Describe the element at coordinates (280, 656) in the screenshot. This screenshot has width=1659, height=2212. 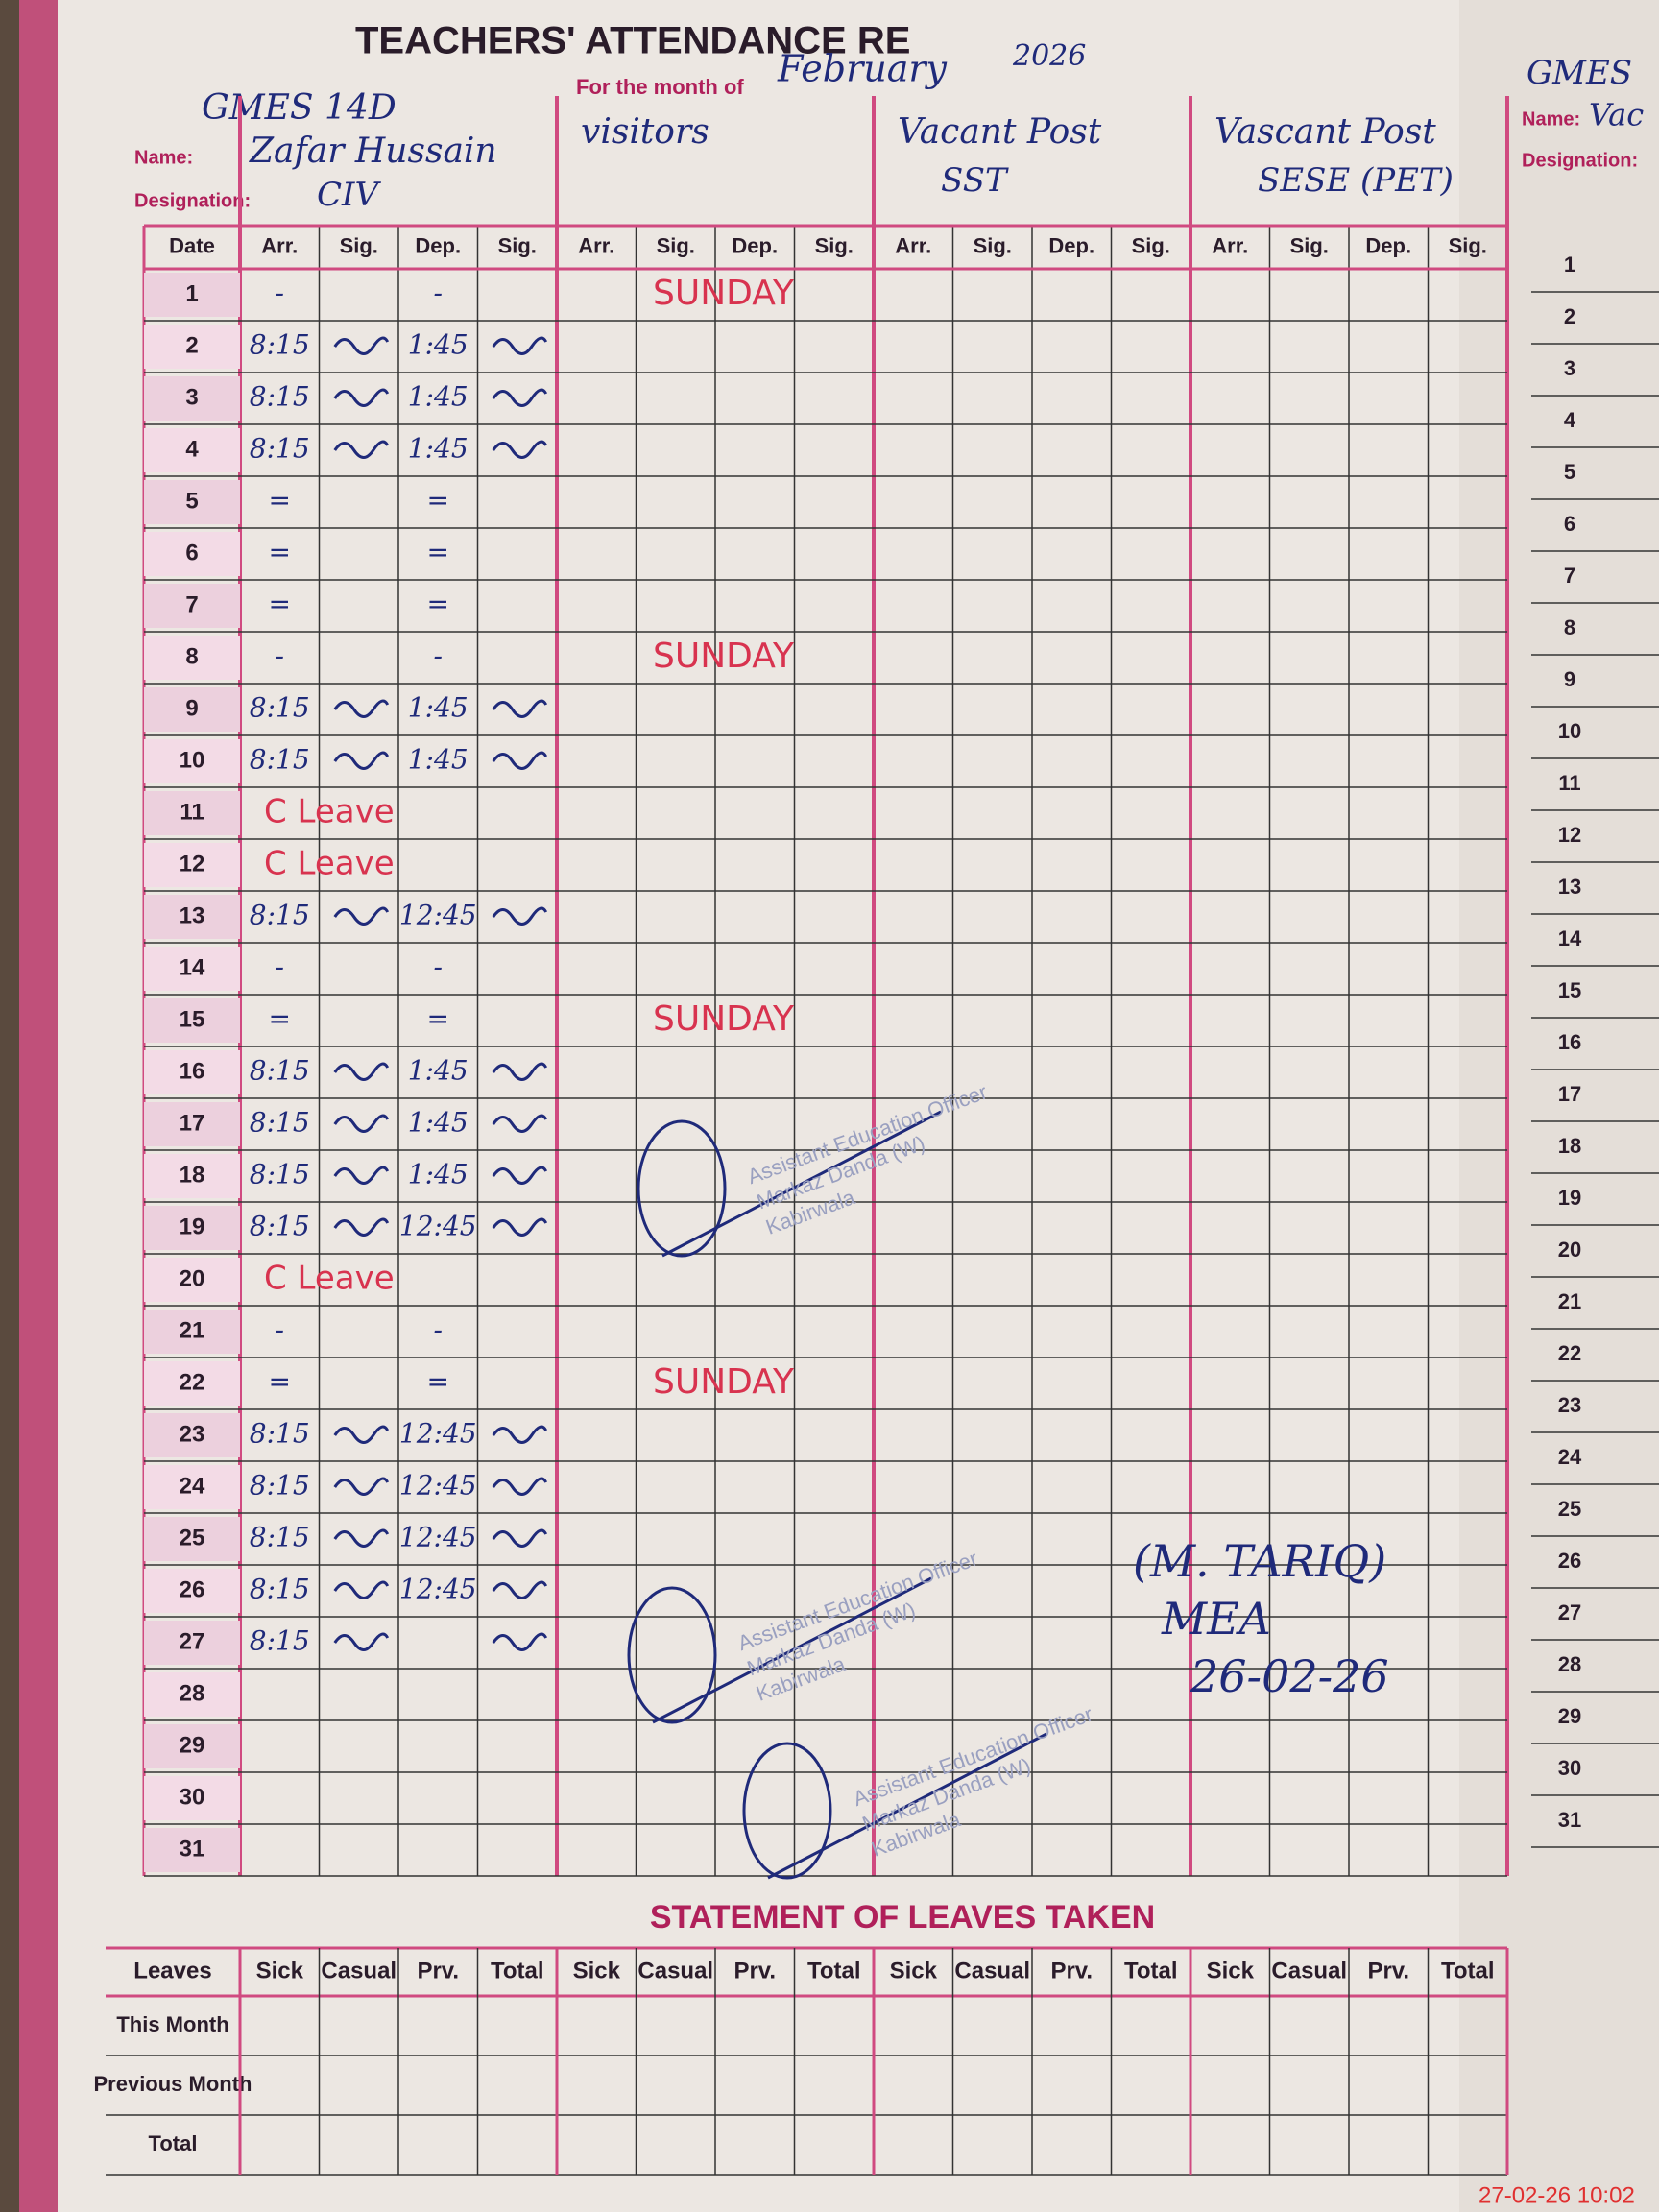
I see `arrival: -` at that location.